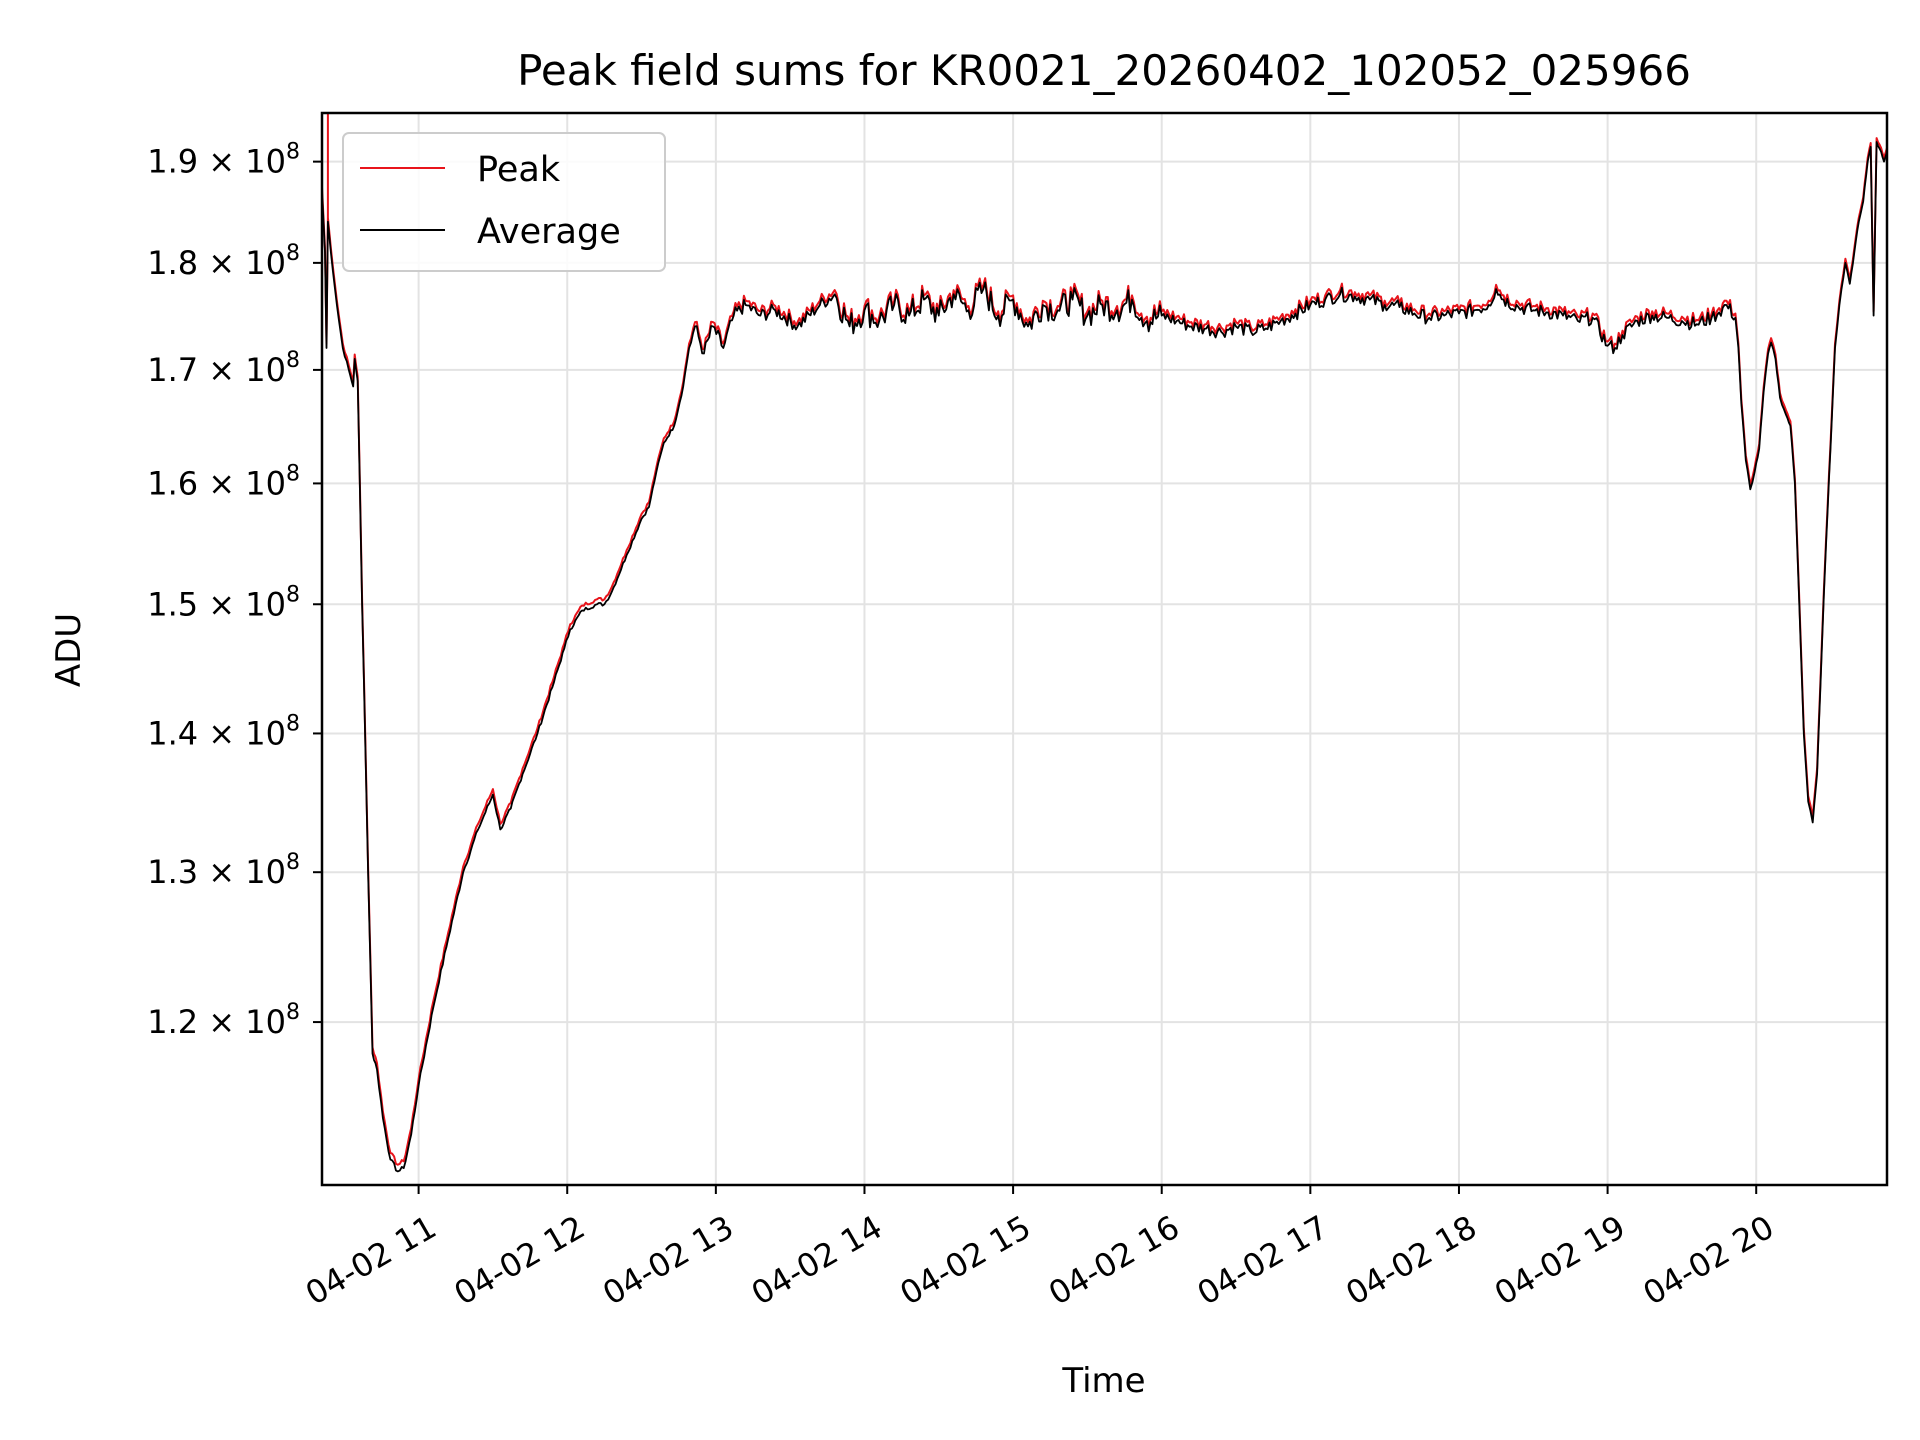 This screenshot has width=1920, height=1440. I want to click on y-tick-label: 1.5 × 108, so click(223, 602).